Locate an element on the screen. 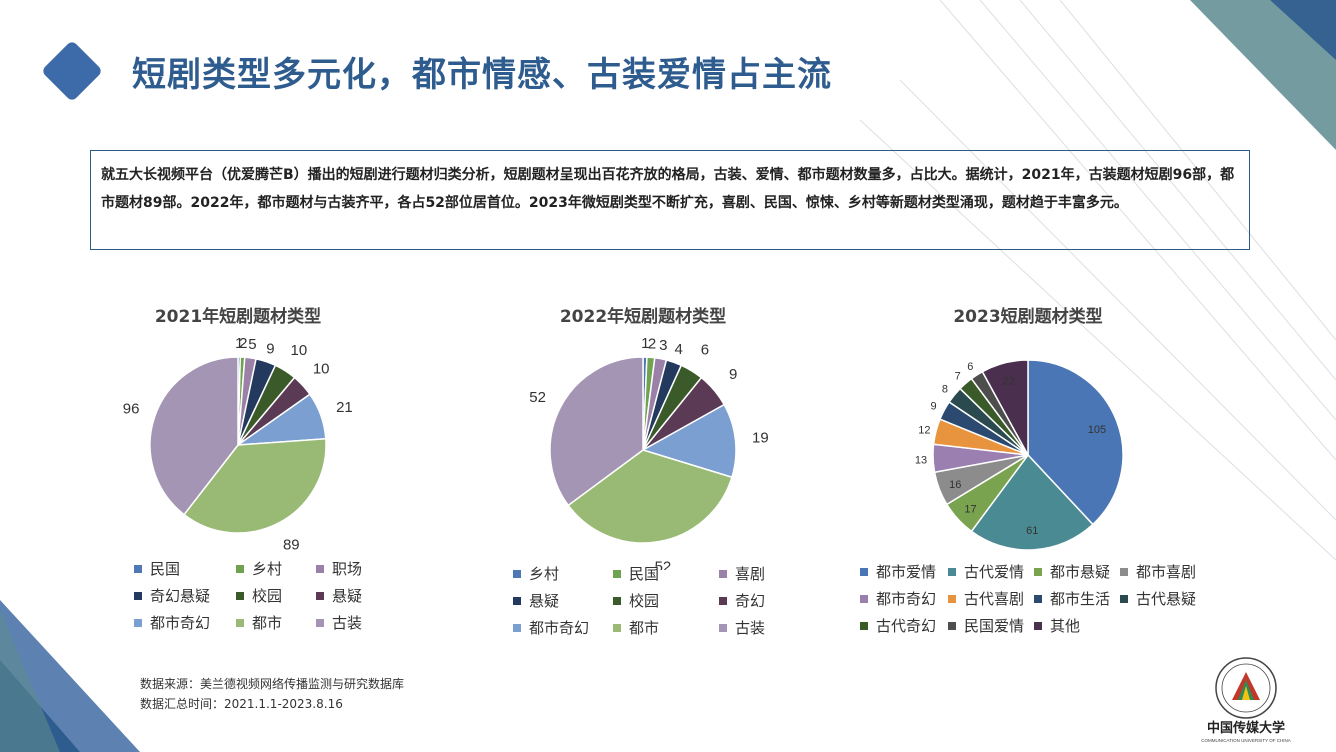  data-label: 17 is located at coordinates (970, 510).